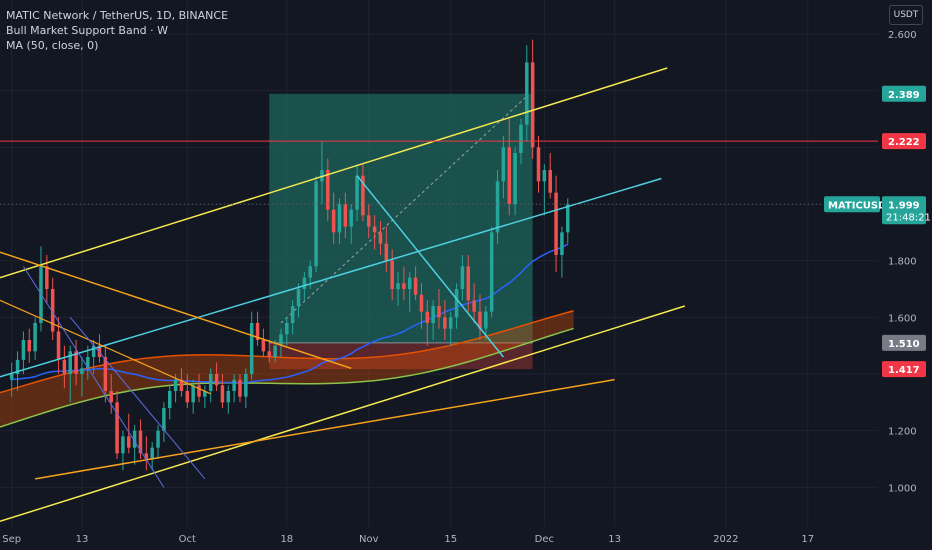 The height and width of the screenshot is (550, 932). Describe the element at coordinates (117, 15) in the screenshot. I see `symbol-title: MATIC Network / TetherUS, 1D, BINANCE` at that location.